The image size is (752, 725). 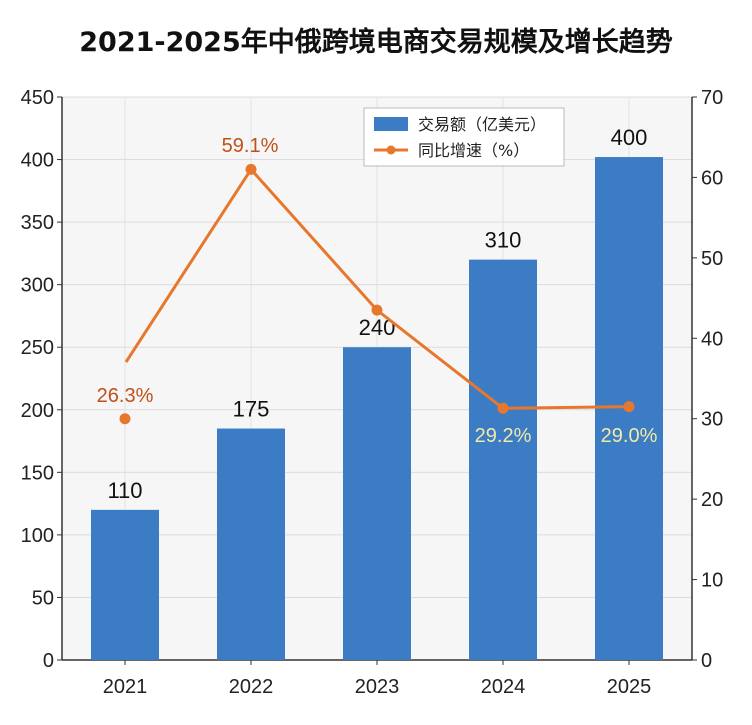 I want to click on growth-data-label: 29.0%, so click(x=629, y=436).